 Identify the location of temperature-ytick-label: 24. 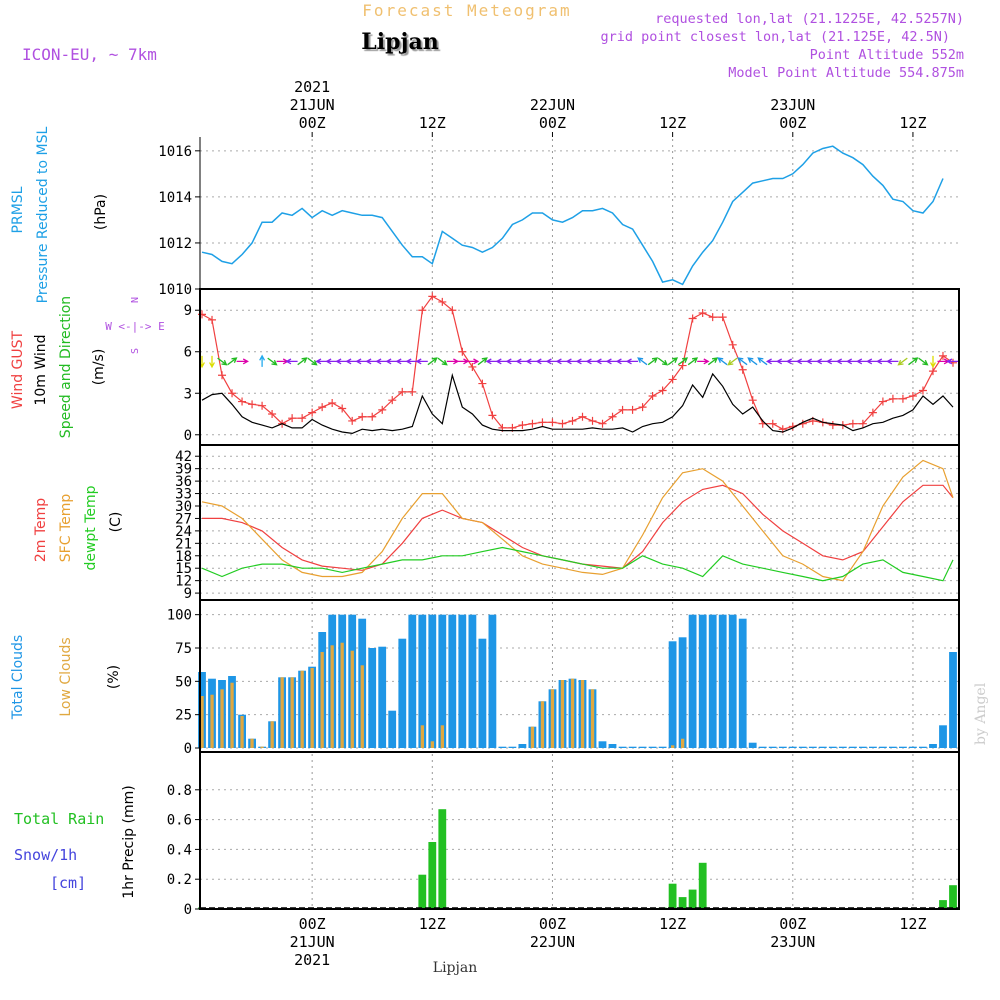
(183, 532).